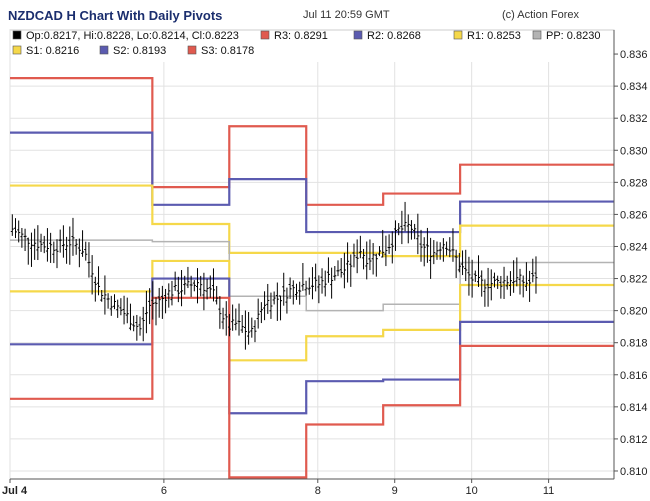 Image resolution: width=650 pixels, height=501 pixels. Describe the element at coordinates (634, 376) in the screenshot. I see `y-tick-label: 0.816` at that location.